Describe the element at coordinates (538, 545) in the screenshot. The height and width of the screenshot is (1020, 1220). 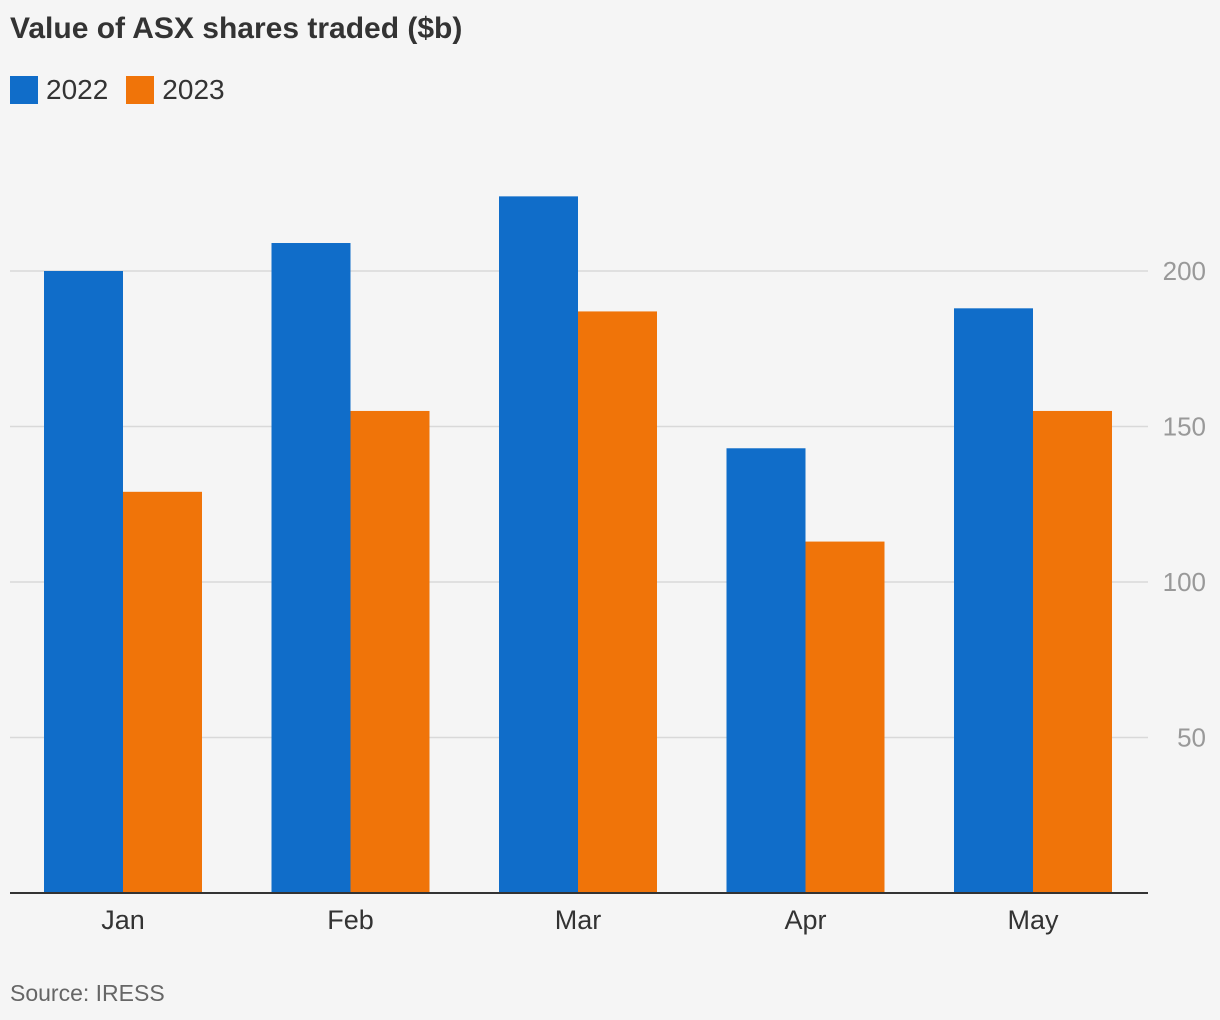
I see `bar-2022-mar` at that location.